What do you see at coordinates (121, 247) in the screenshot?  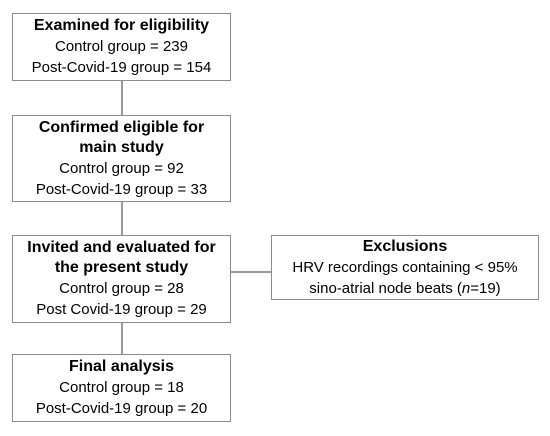 I see `invited-title-line-1: Invited and evaluated for` at bounding box center [121, 247].